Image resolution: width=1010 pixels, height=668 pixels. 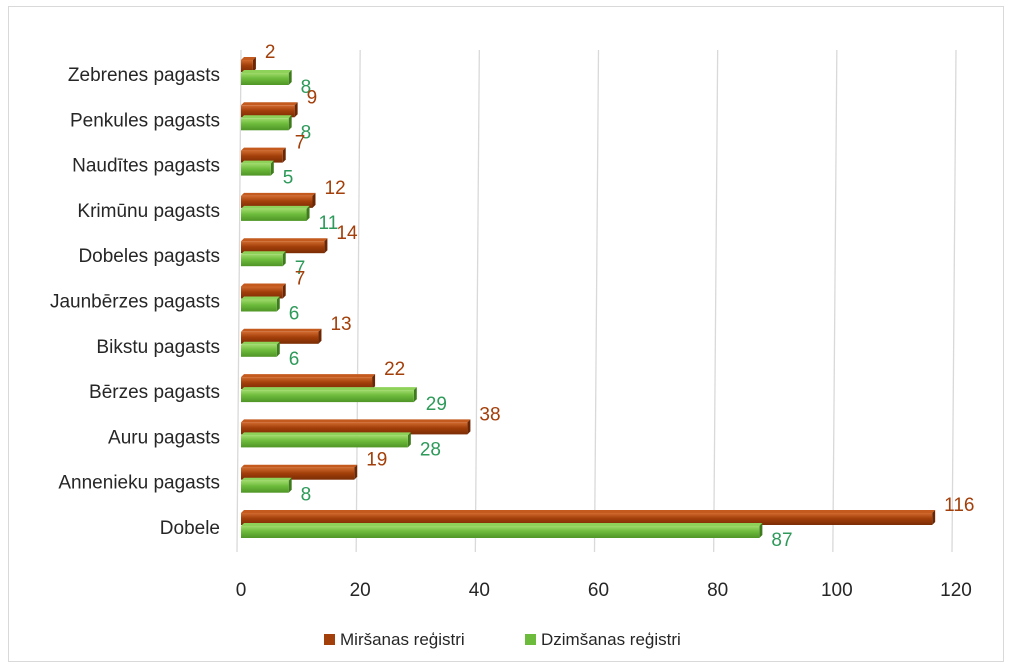 What do you see at coordinates (489, 414) in the screenshot?
I see `data-label: 38` at bounding box center [489, 414].